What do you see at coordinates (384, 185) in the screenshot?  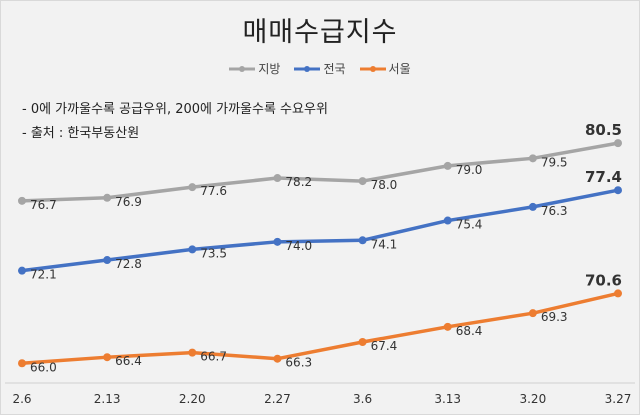 I see `data-label: 78.0` at bounding box center [384, 185].